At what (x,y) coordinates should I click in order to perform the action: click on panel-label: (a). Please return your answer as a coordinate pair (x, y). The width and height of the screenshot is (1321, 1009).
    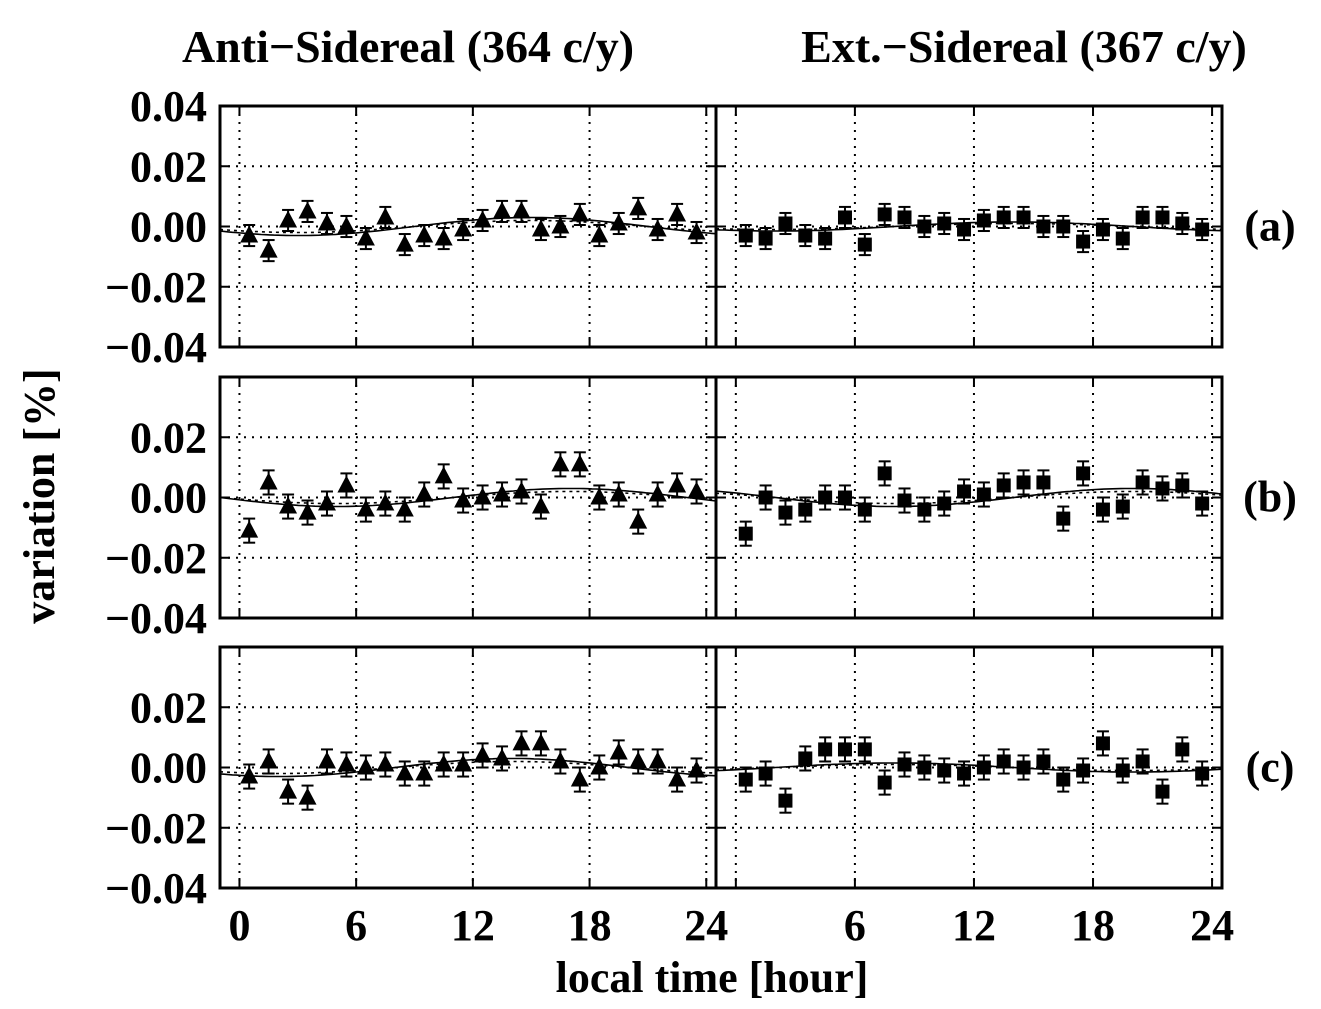
    Looking at the image, I should click on (1269, 226).